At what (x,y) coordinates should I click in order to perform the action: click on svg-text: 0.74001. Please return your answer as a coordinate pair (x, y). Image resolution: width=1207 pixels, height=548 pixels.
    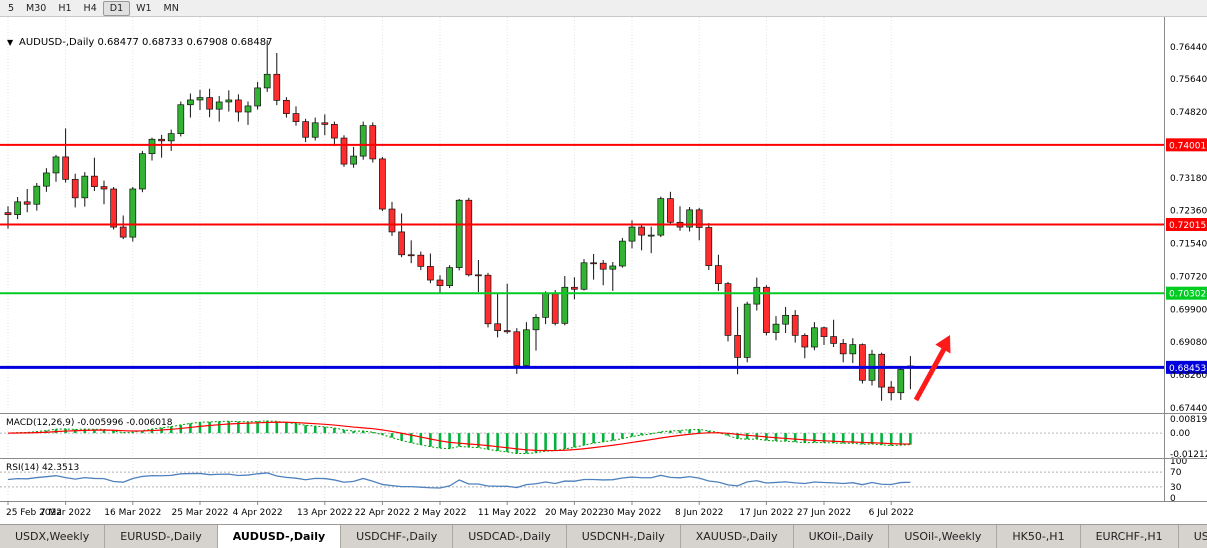
    Looking at the image, I should click on (1187, 146).